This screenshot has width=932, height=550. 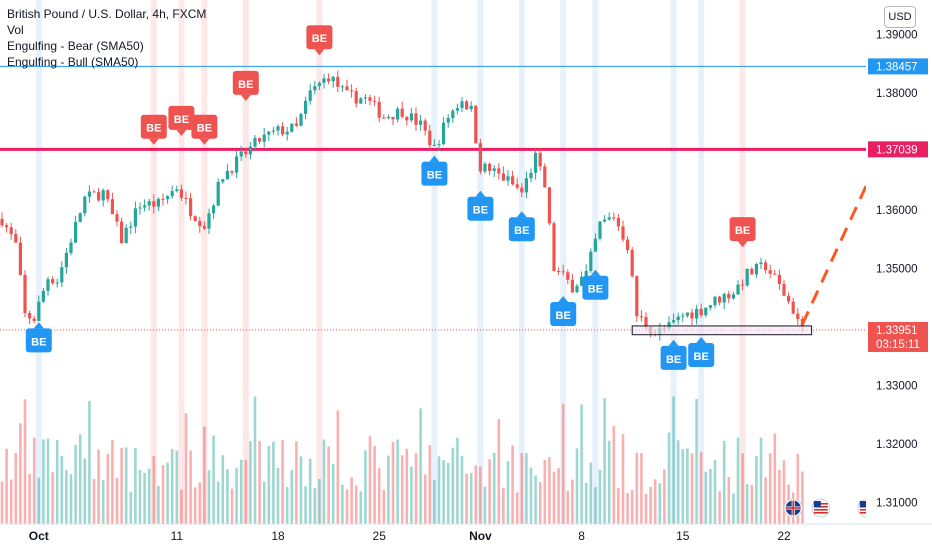 What do you see at coordinates (793, 508) in the screenshot?
I see `uk-flag-icon` at bounding box center [793, 508].